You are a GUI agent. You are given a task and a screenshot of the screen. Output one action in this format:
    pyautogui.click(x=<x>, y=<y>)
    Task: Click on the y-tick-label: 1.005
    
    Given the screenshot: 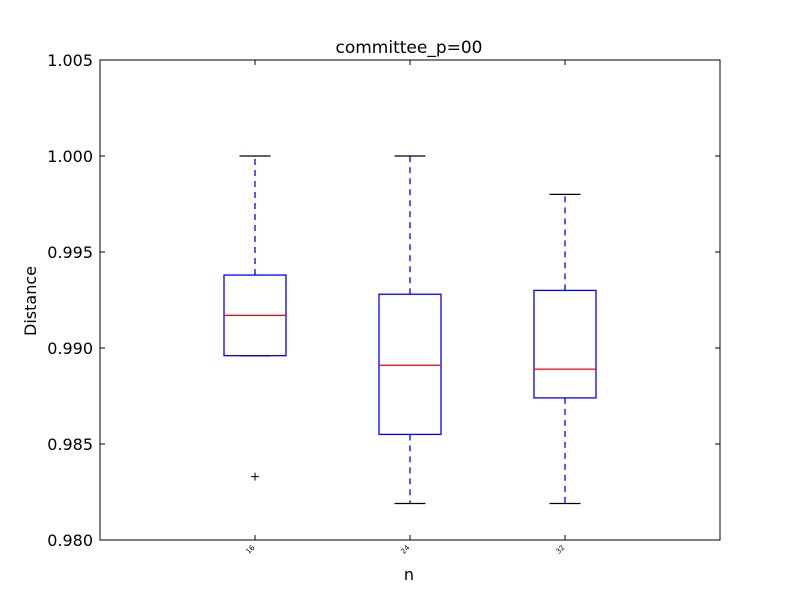 What is the action you would take?
    pyautogui.click(x=70, y=60)
    